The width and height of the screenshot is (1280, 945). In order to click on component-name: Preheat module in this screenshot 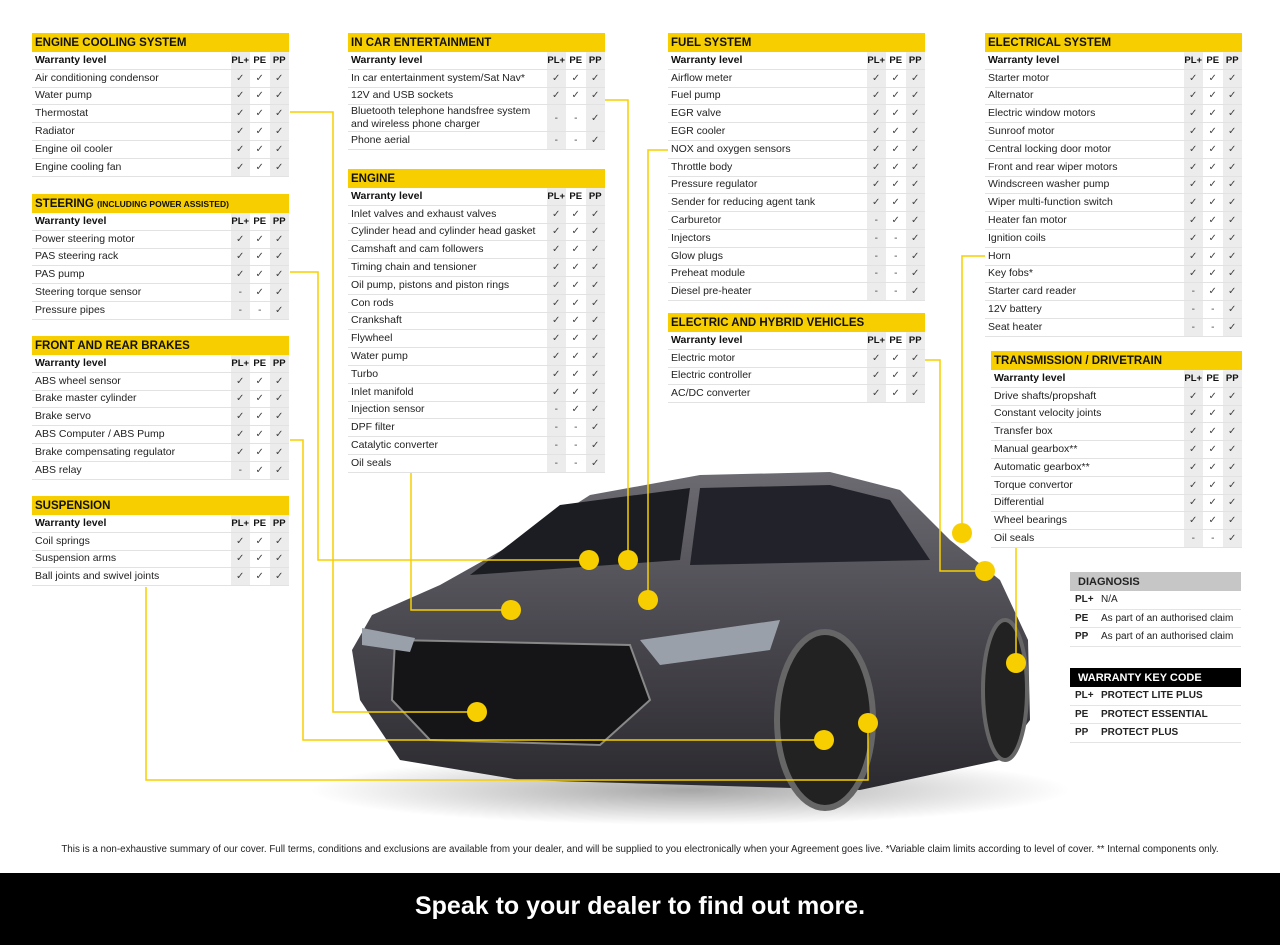, I will do `click(708, 273)`.